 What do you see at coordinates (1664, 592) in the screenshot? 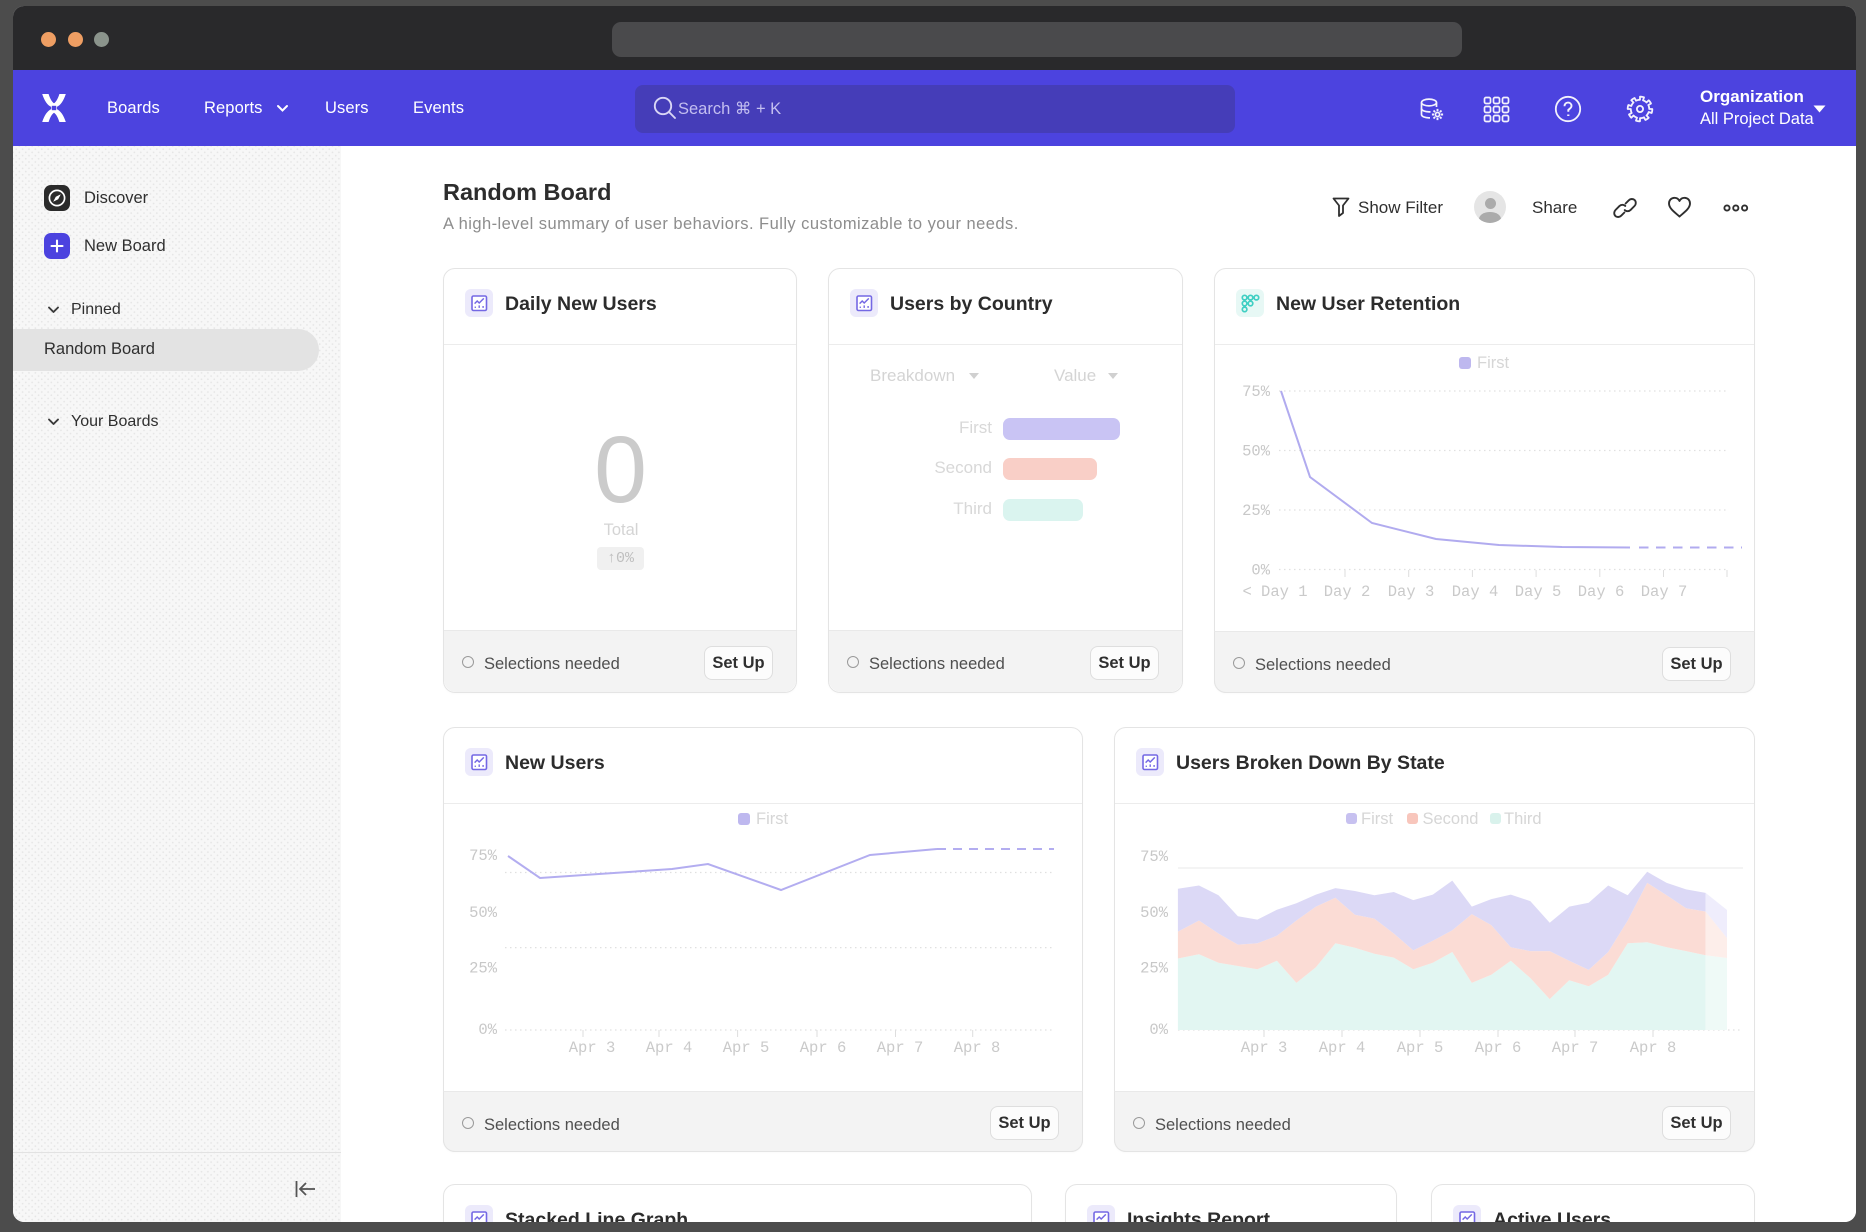
I see `svg-text: Day 7` at bounding box center [1664, 592].